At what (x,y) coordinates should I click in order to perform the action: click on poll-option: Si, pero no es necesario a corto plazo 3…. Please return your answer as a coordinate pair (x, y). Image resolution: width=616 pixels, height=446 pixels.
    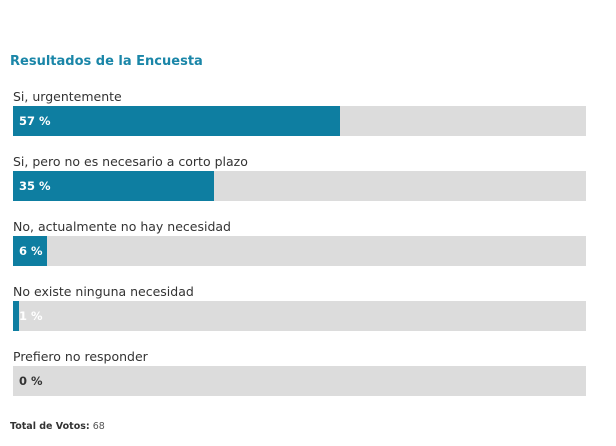
    Looking at the image, I should click on (299, 186).